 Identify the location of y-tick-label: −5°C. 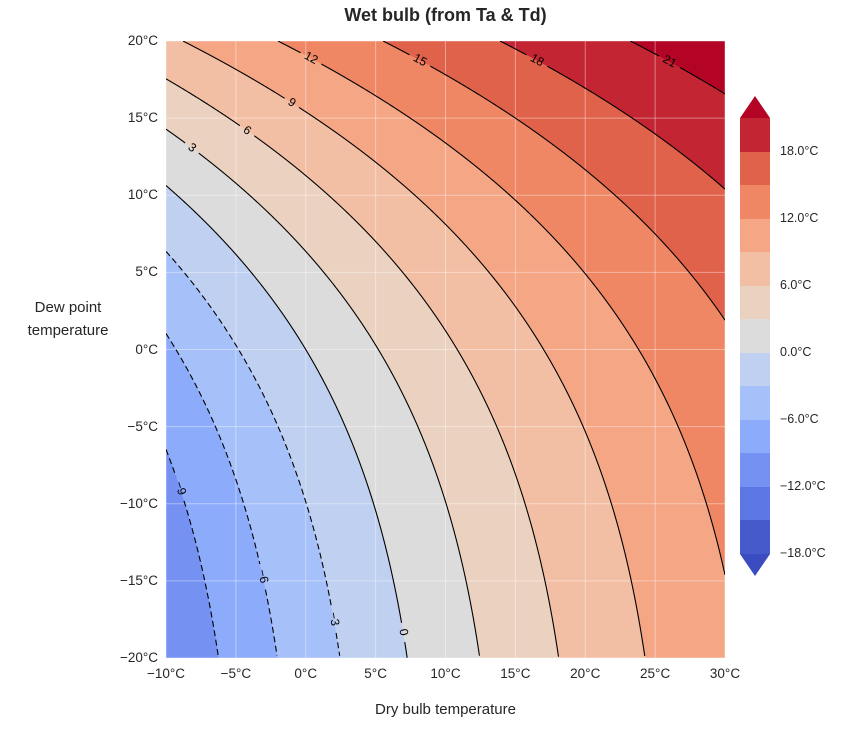
(142, 426).